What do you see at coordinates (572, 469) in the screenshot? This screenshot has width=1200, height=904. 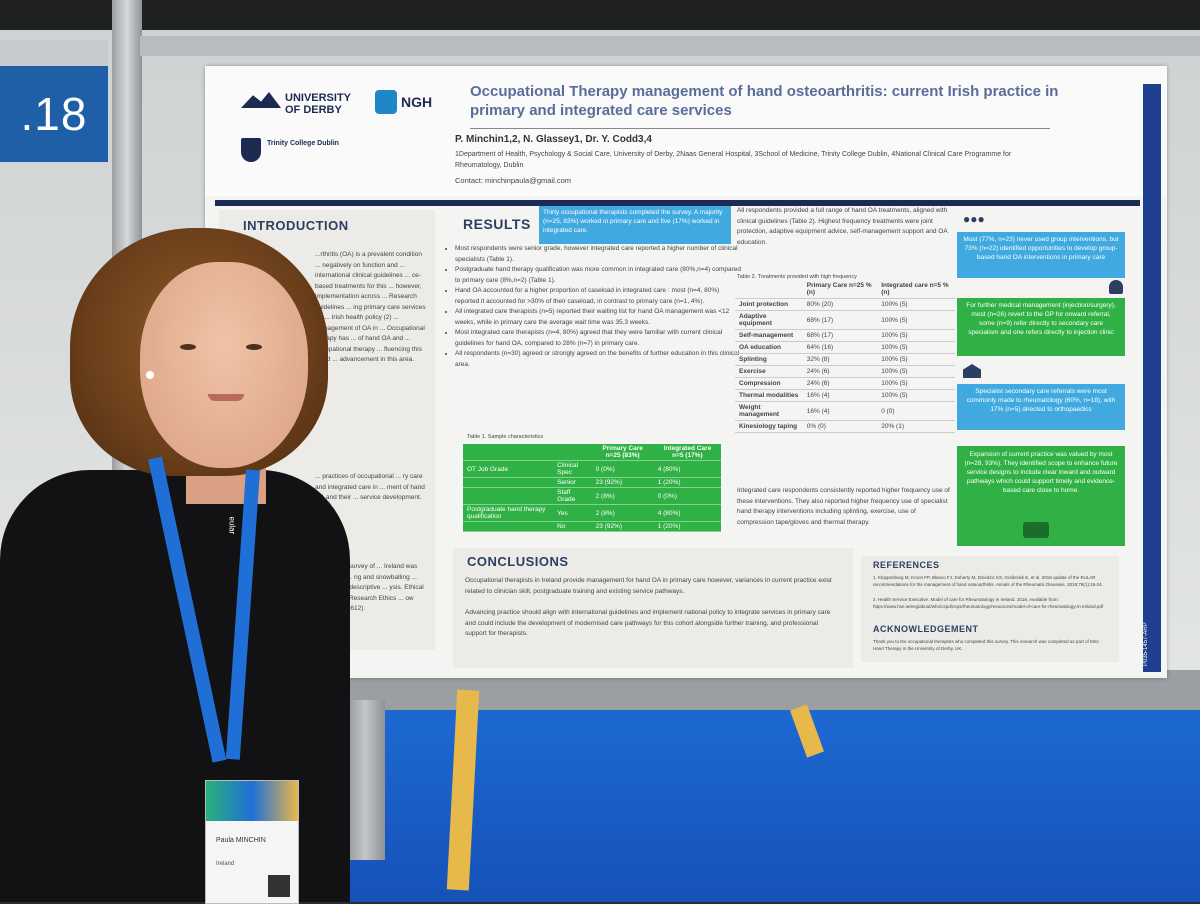 I see `table-cell: Clinical Spec` at bounding box center [572, 469].